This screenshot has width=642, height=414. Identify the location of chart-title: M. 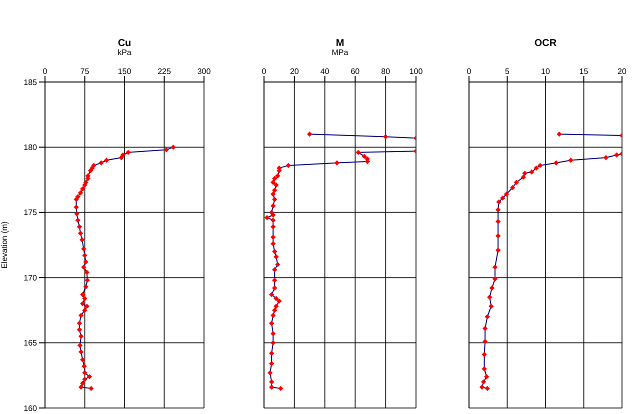
(340, 43).